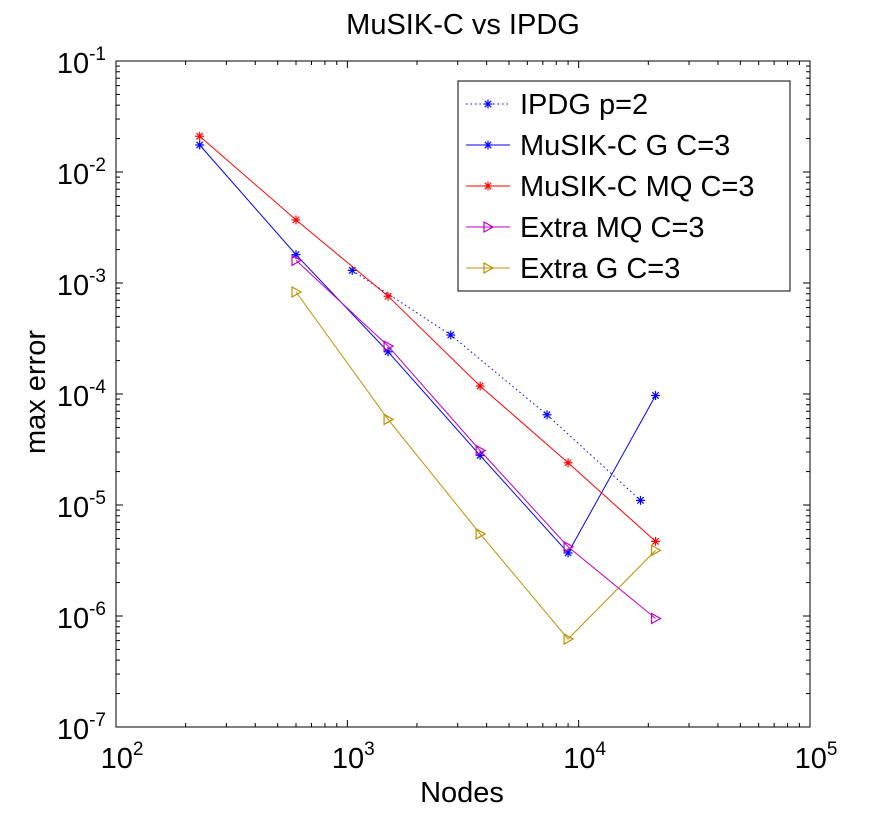  Describe the element at coordinates (122, 757) in the screenshot. I see `x-tick-label: 10²` at that location.